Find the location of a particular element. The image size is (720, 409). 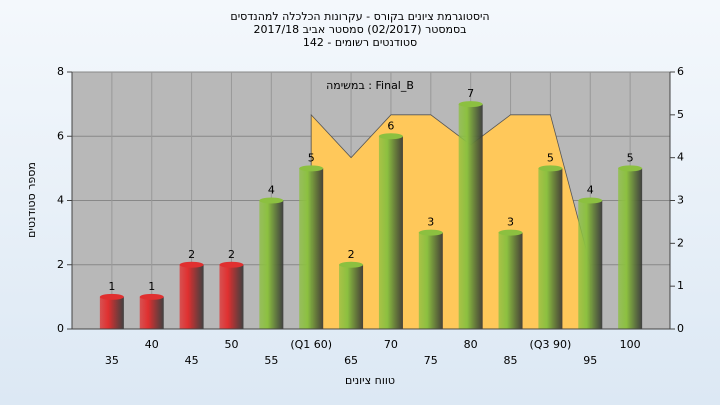

x-tick-label: 45 is located at coordinates (192, 360).